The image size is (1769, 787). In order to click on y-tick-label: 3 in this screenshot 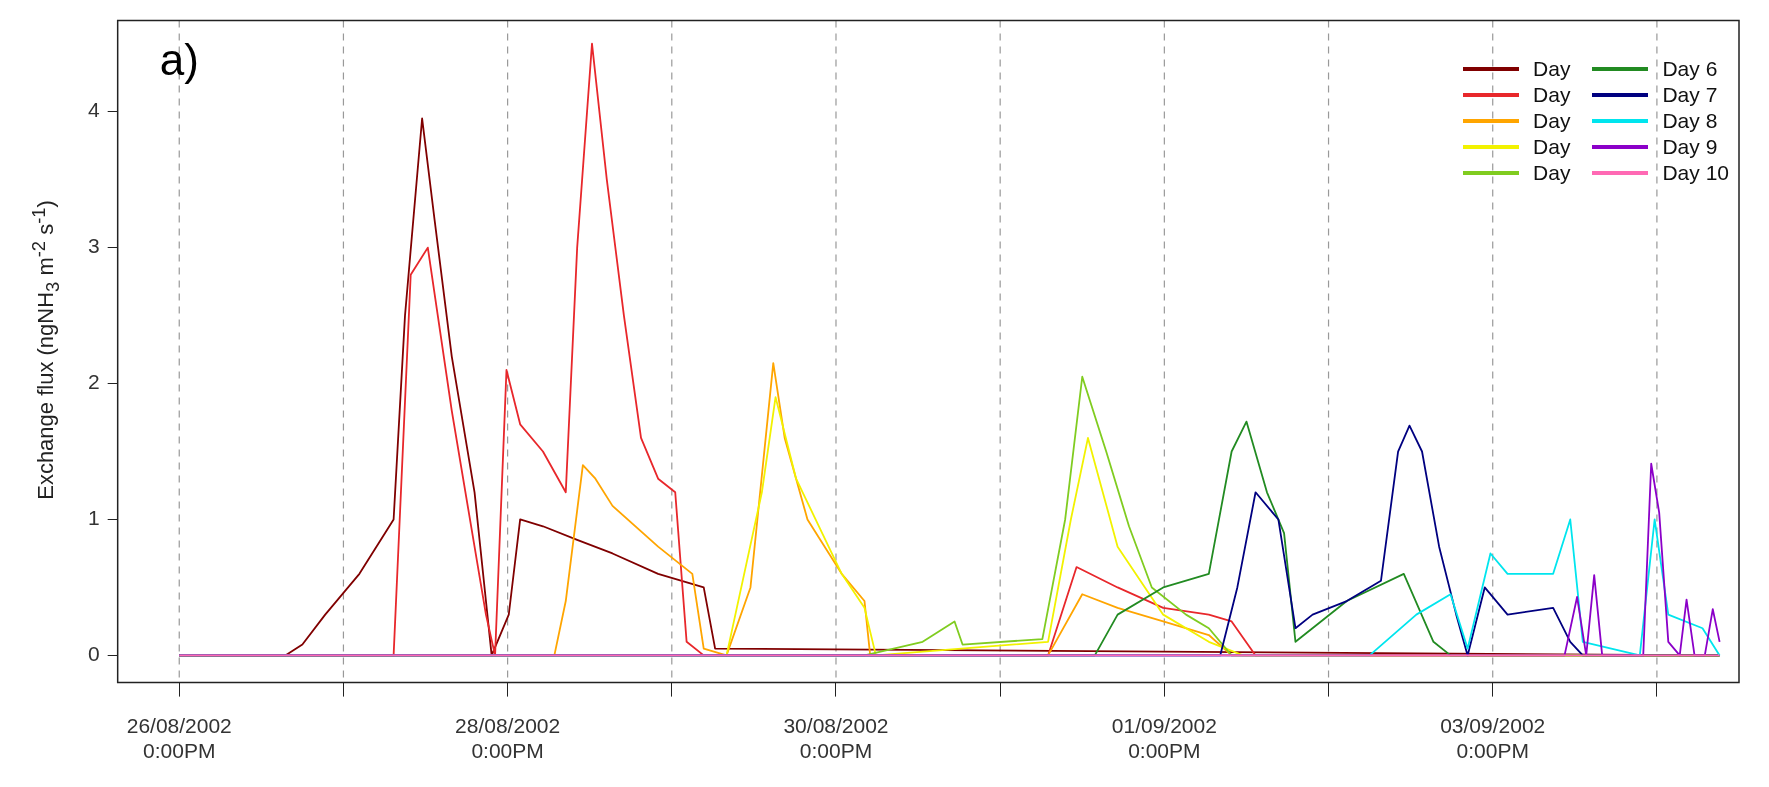, I will do `click(93, 246)`.